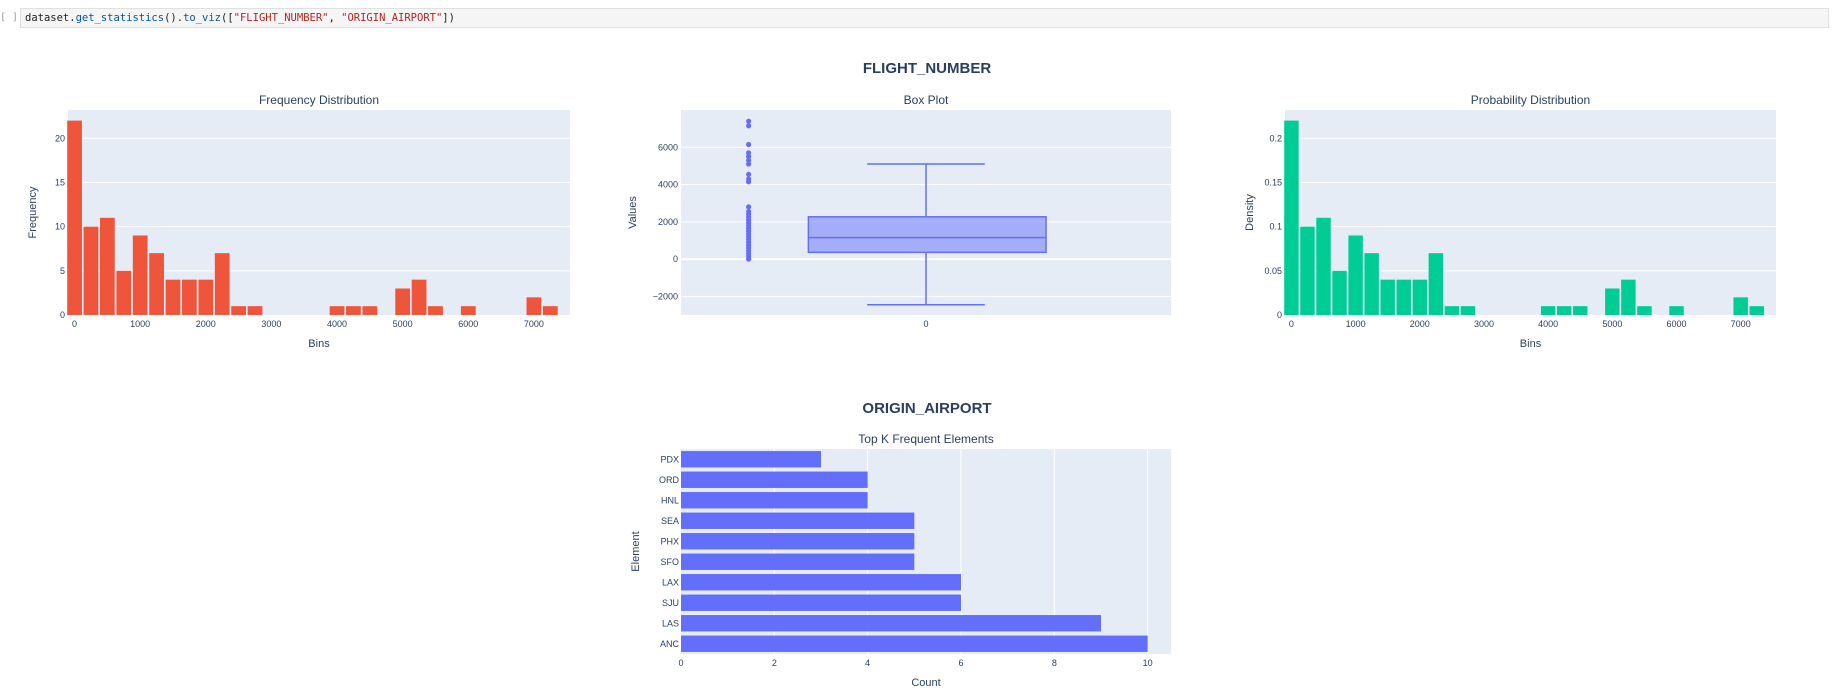 This screenshot has height=697, width=1833. I want to click on code-text: dataset., so click(50, 18).